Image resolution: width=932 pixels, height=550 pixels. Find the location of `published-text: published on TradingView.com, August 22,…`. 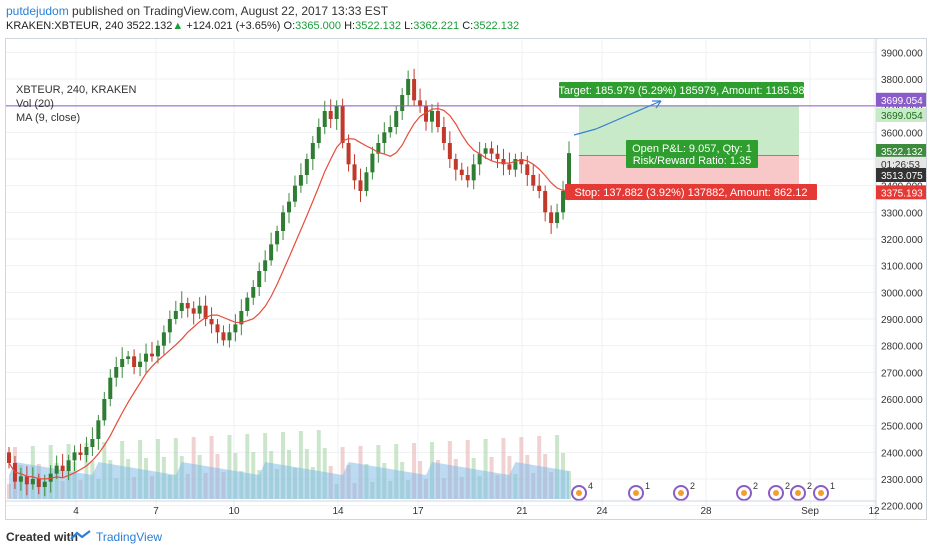

published-text: published on TradingView.com, August 22,… is located at coordinates (228, 11).